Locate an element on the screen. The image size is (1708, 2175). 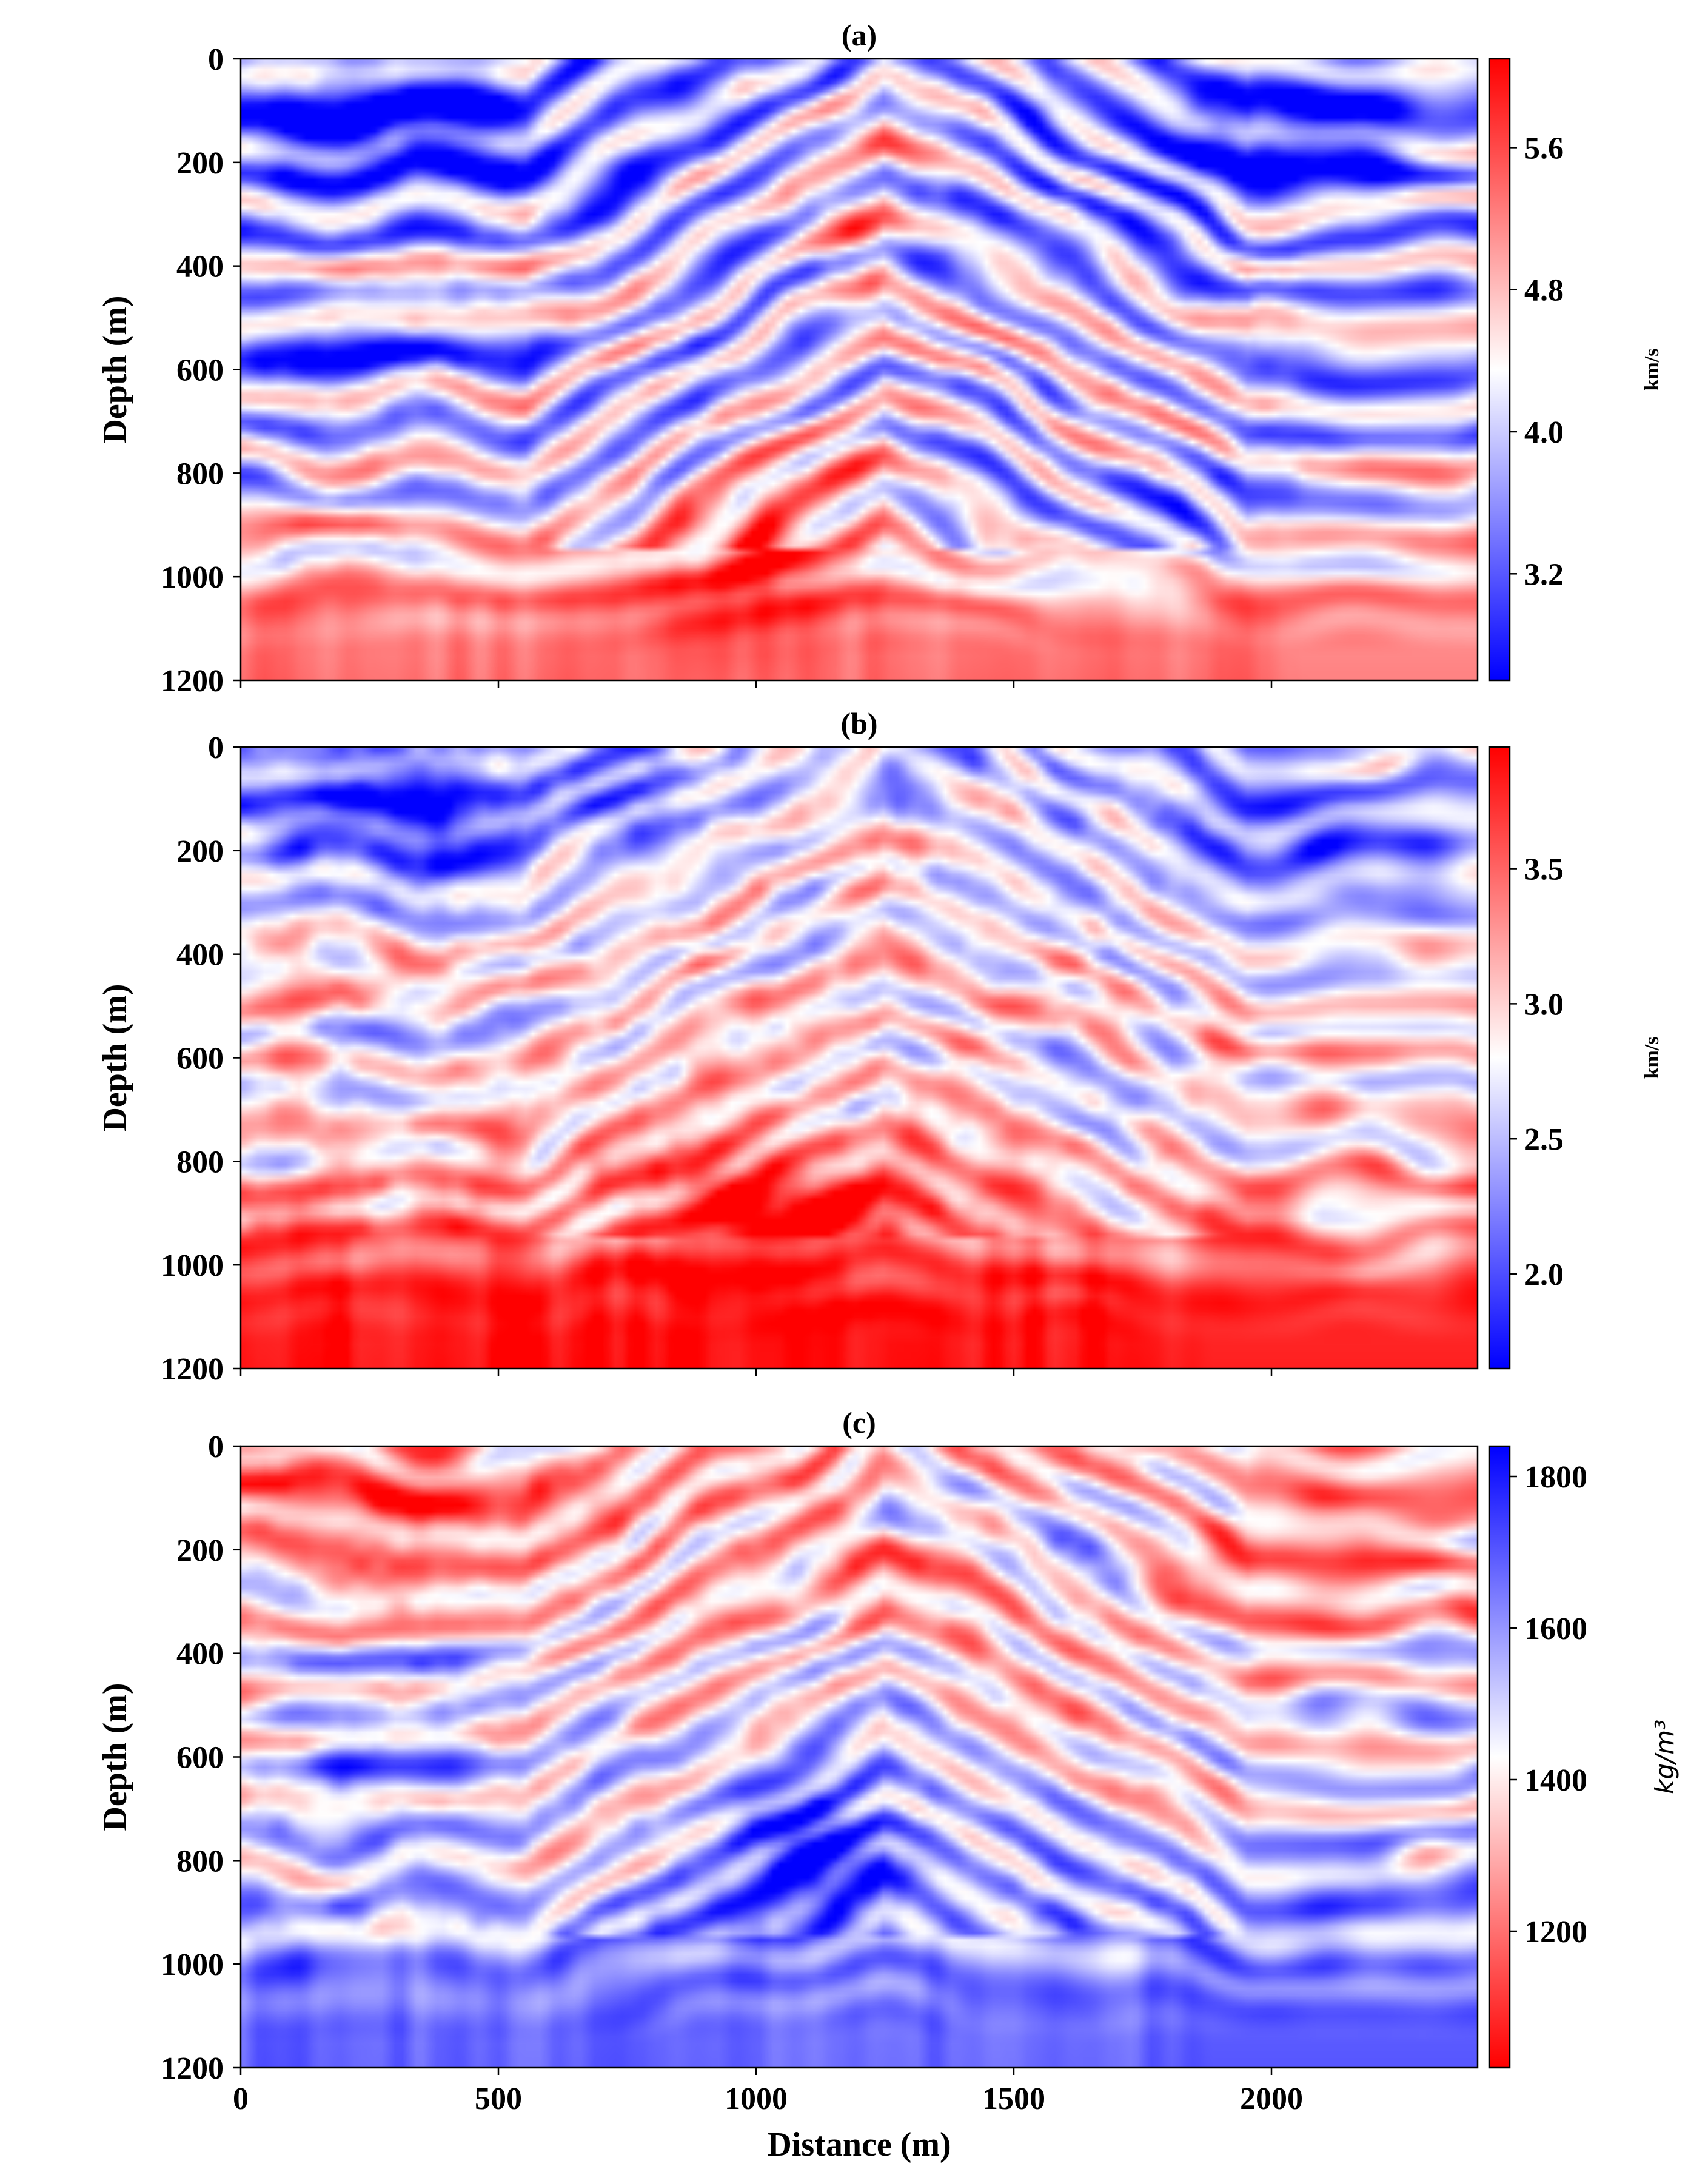
x-tick-label: 1000 is located at coordinates (756, 2099).